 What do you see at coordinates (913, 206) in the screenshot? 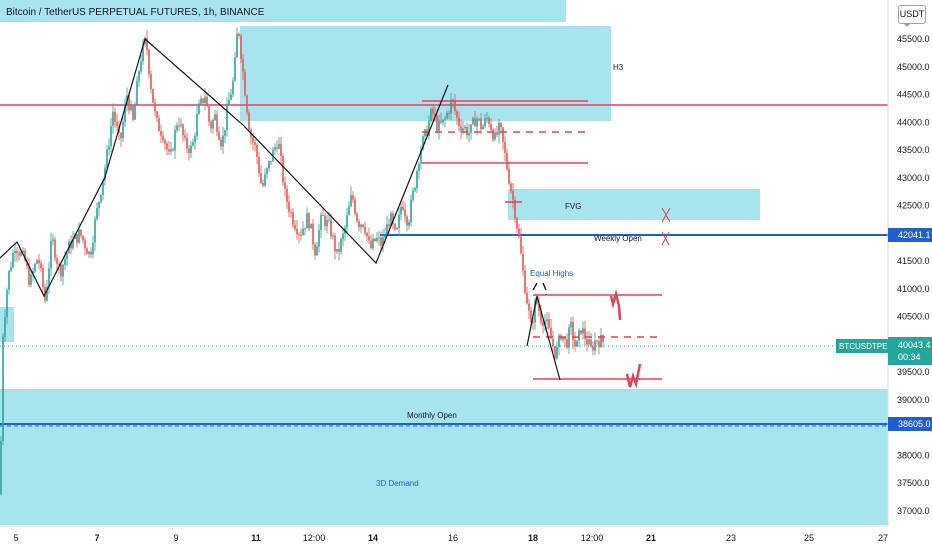
I see `y-tick-label: 42500.0` at bounding box center [913, 206].